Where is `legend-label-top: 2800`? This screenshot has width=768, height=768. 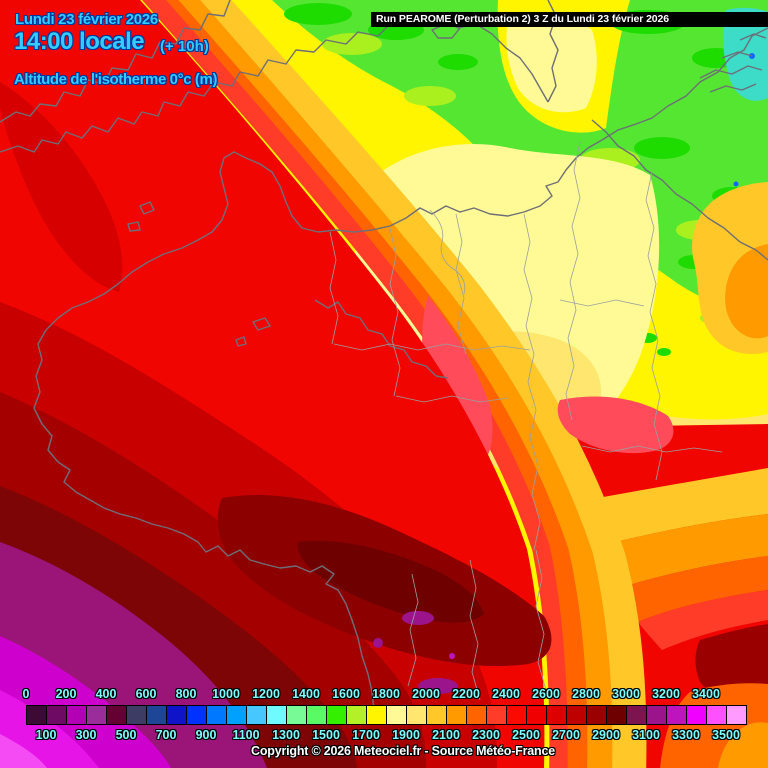
legend-label-top: 2800 is located at coordinates (586, 694).